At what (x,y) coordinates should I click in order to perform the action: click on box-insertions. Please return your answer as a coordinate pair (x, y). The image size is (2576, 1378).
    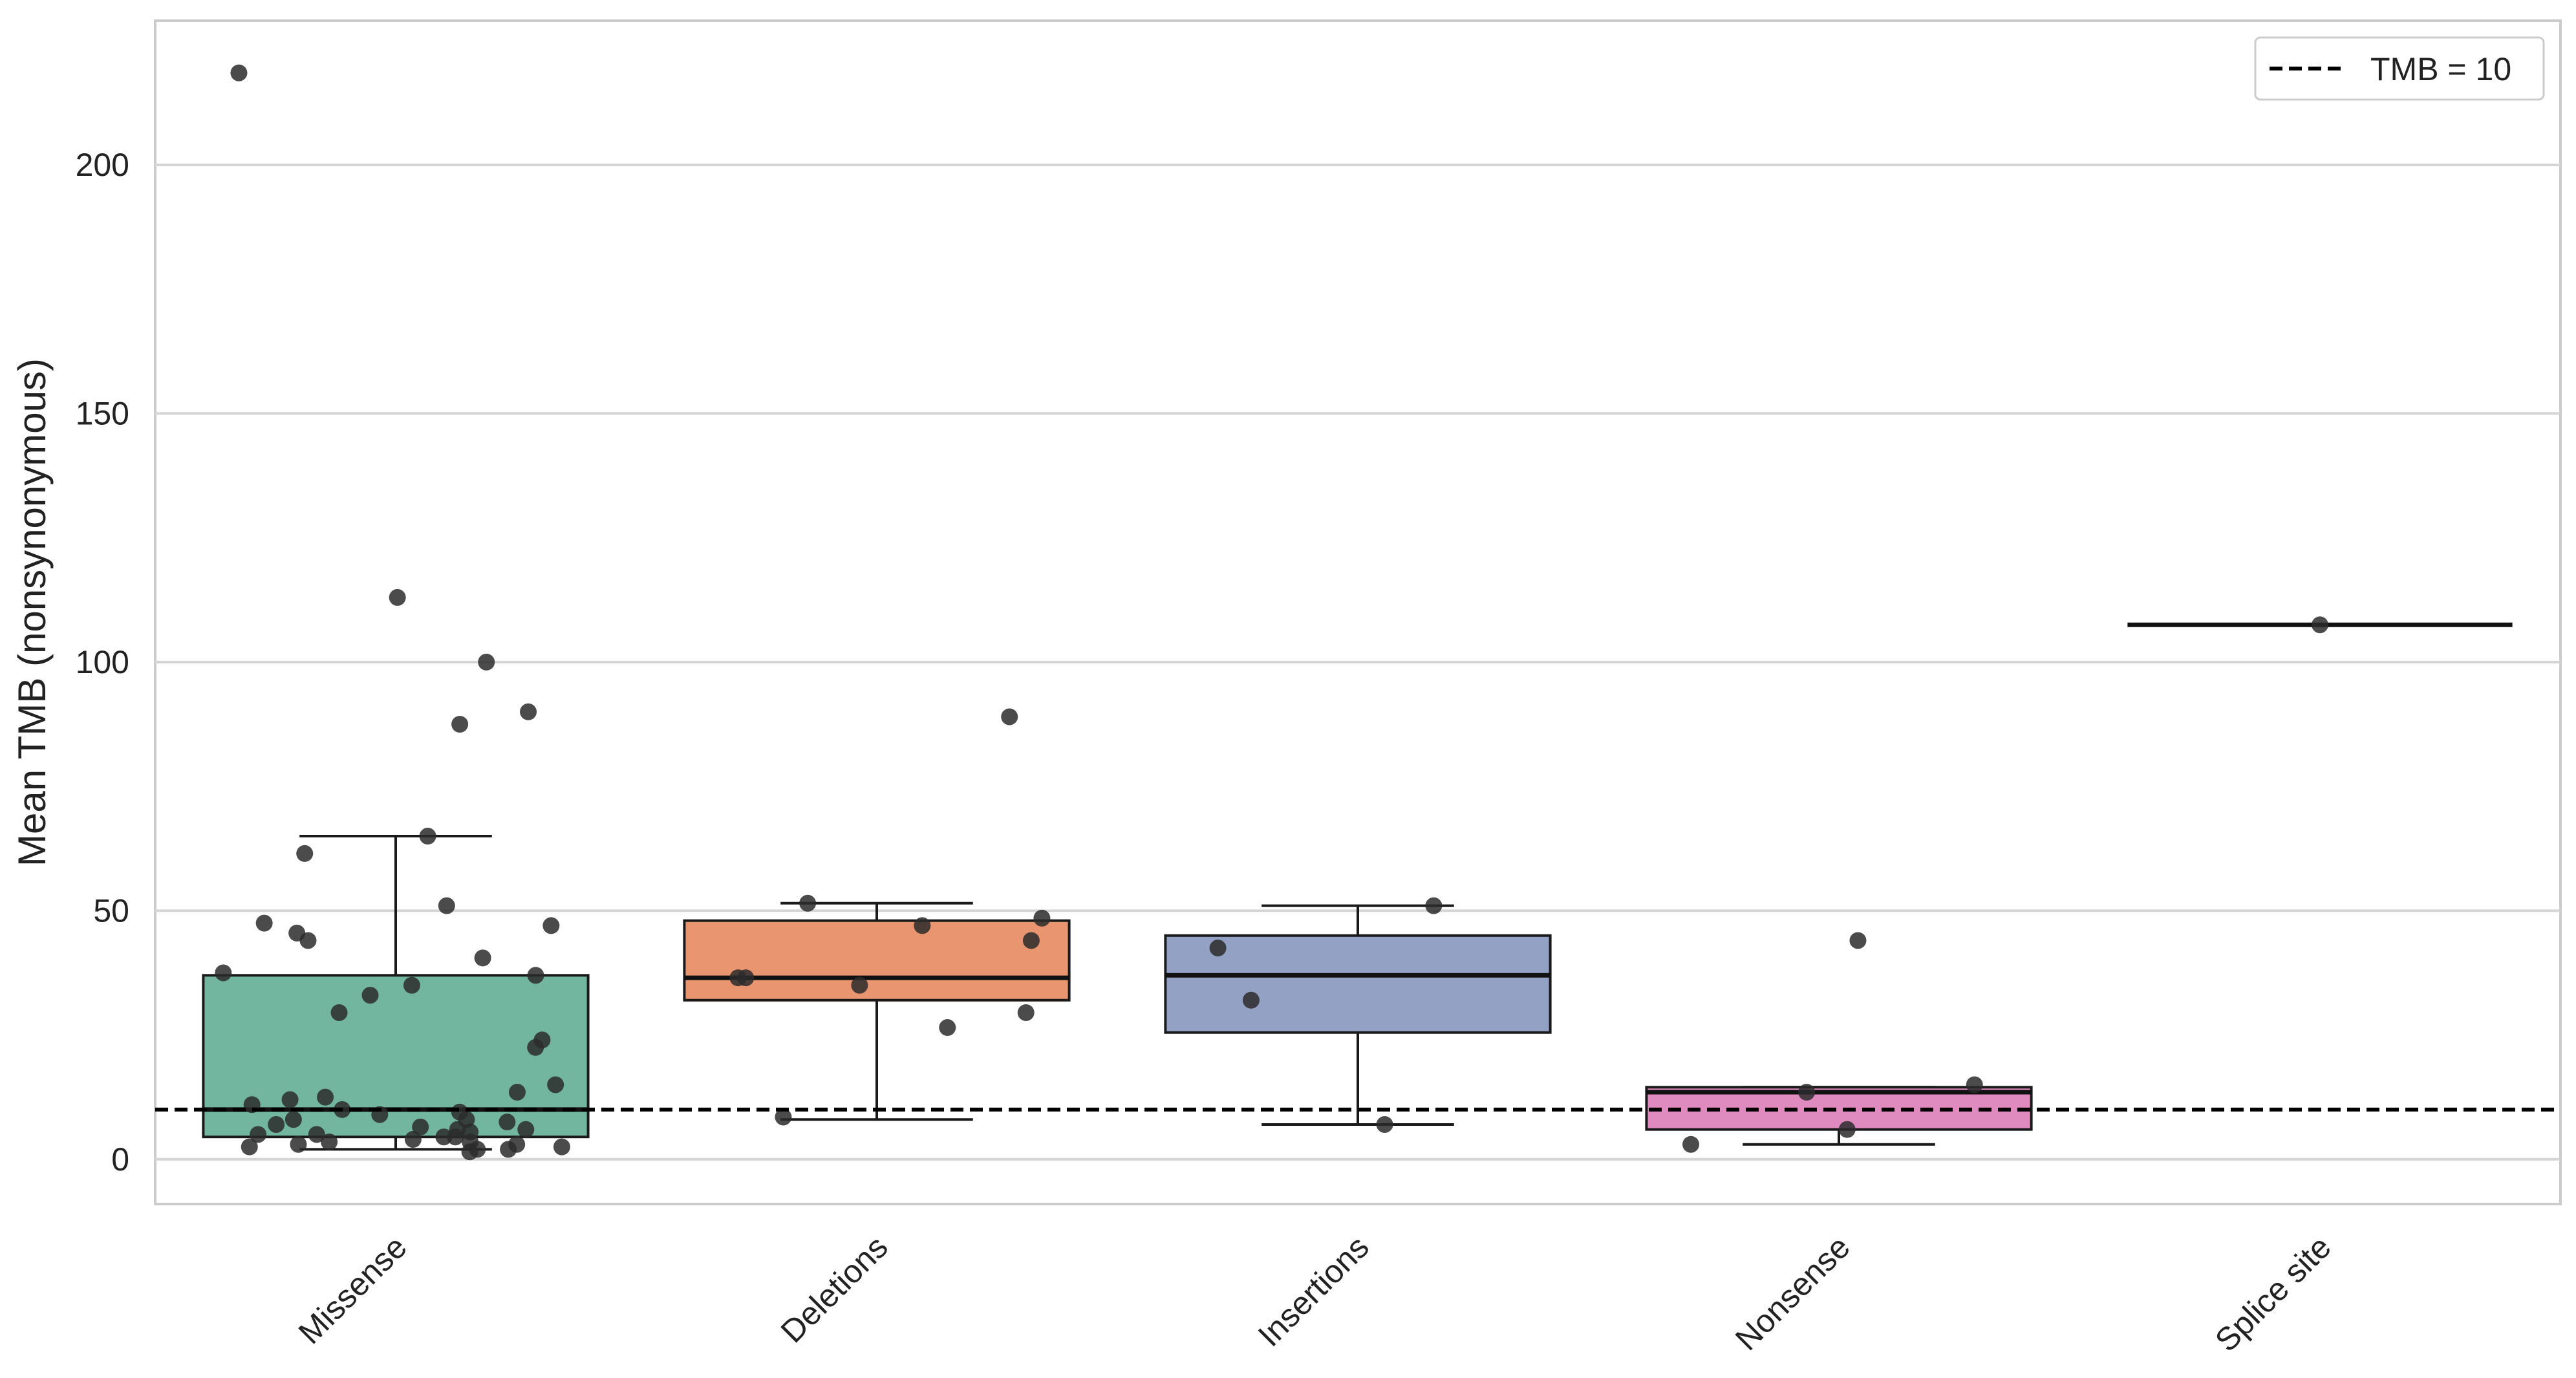
    Looking at the image, I should click on (1358, 1015).